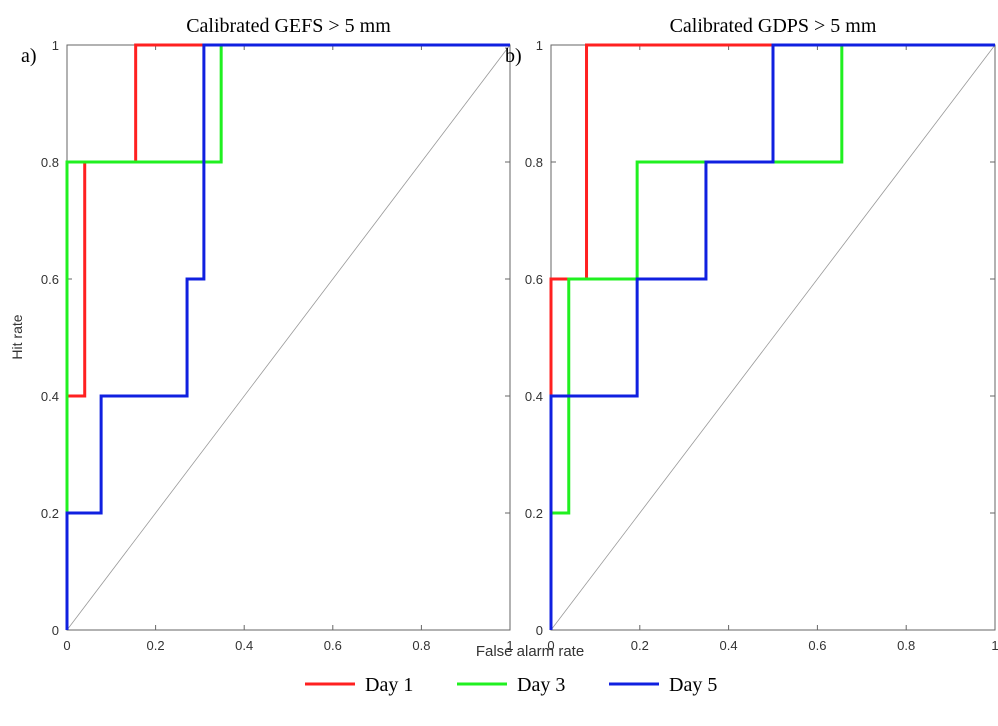 The height and width of the screenshot is (726, 998). Describe the element at coordinates (541, 685) in the screenshot. I see `legend-label: Day 3` at that location.